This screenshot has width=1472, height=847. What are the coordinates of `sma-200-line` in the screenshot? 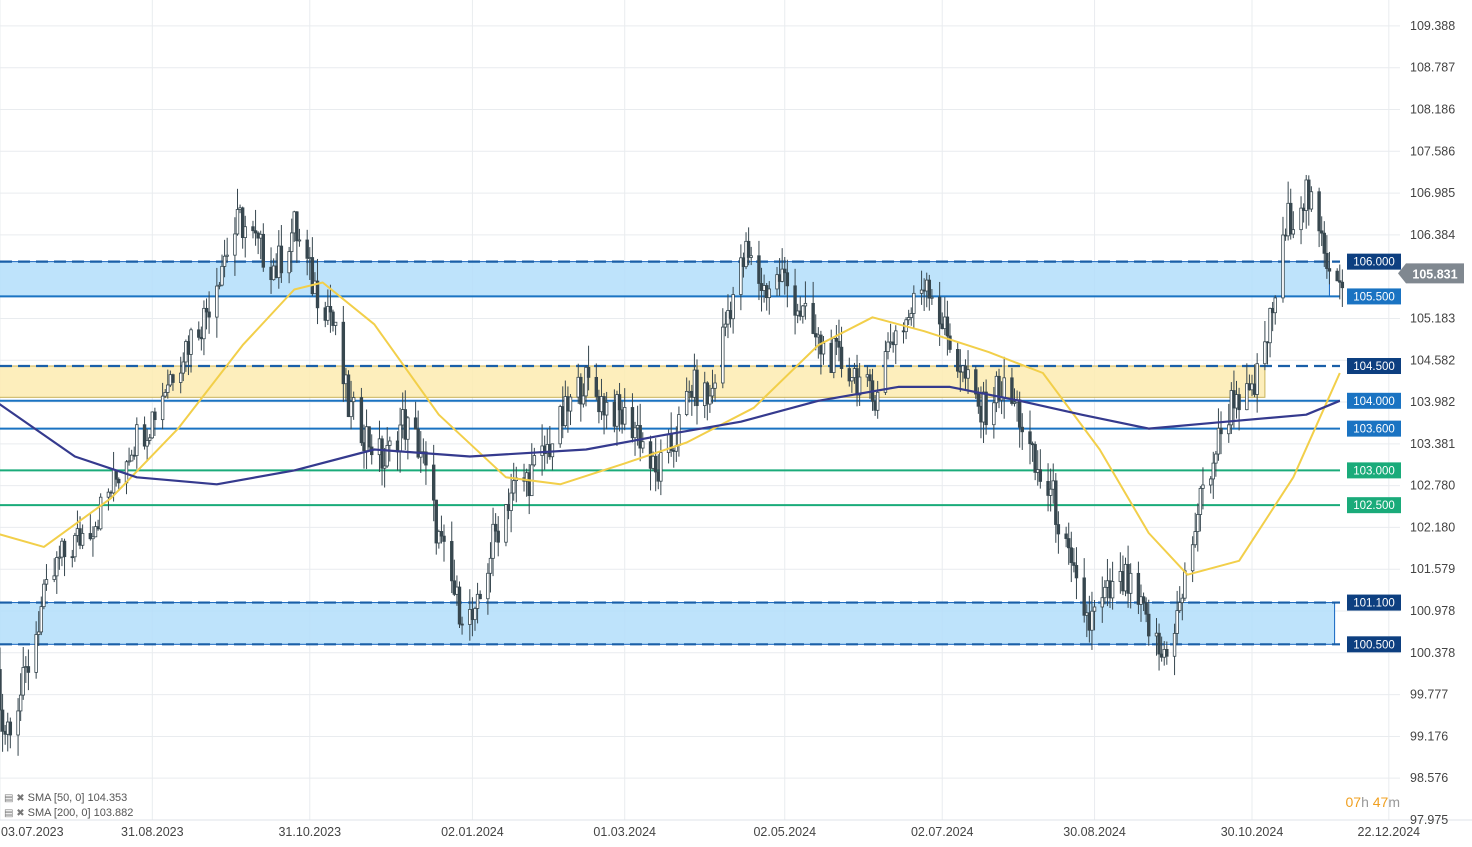 It's located at (670, 435).